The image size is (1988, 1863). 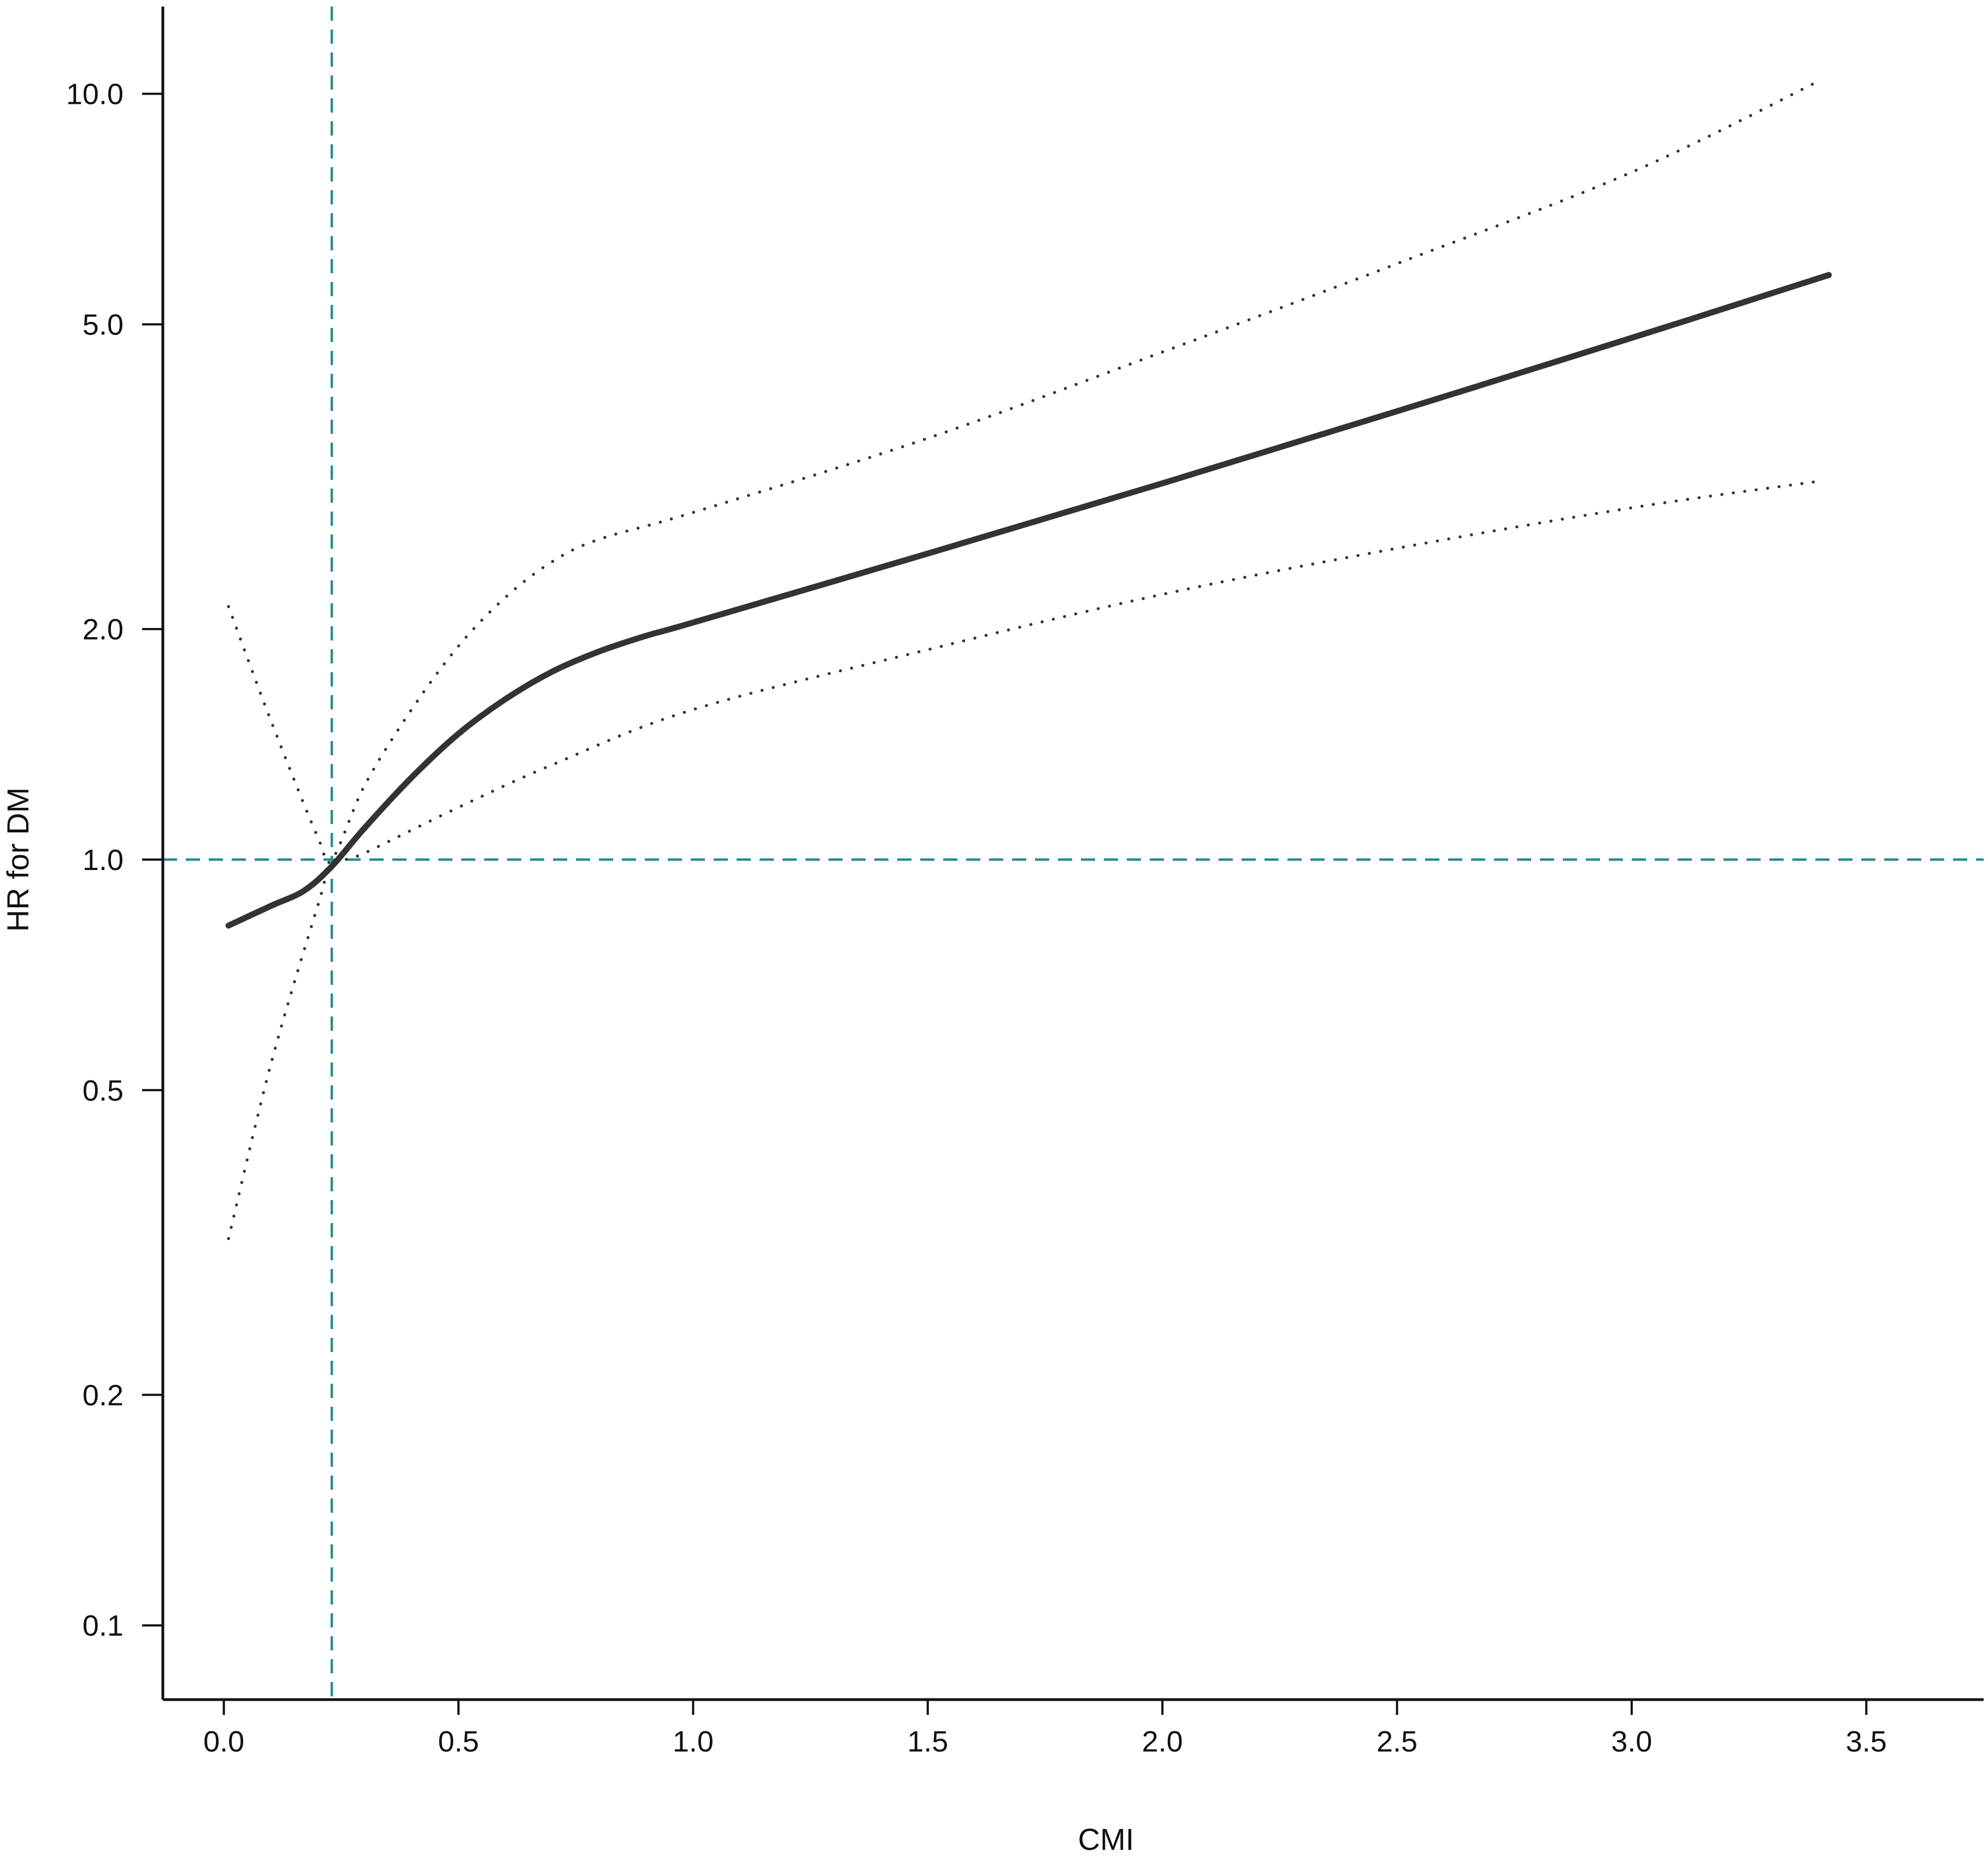 I want to click on y-tick-label: 10.0, so click(x=94, y=94).